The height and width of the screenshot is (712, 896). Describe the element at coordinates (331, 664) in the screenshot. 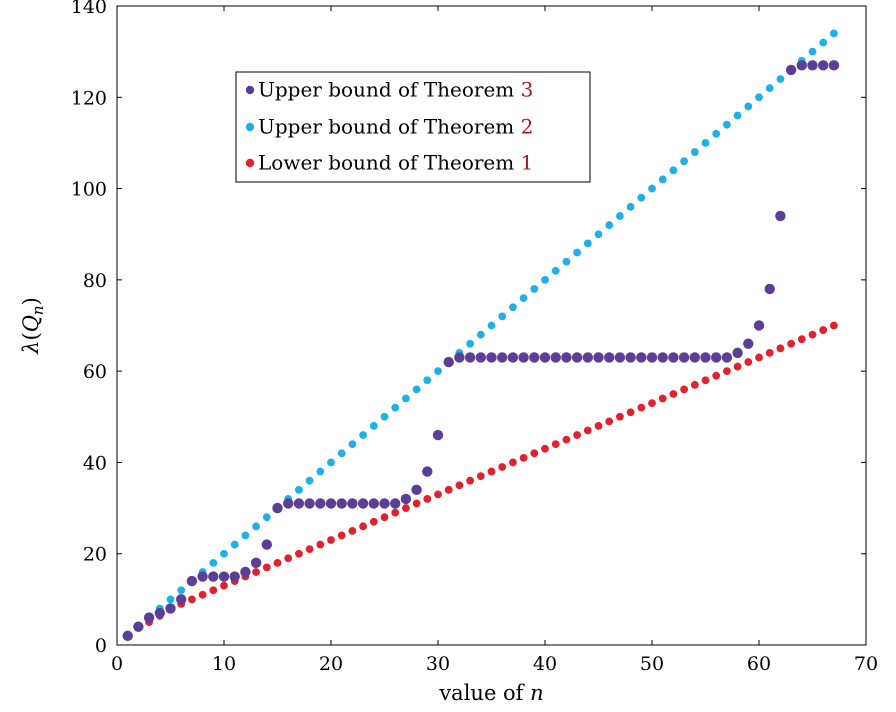

I see `x-tick-label: 20` at that location.